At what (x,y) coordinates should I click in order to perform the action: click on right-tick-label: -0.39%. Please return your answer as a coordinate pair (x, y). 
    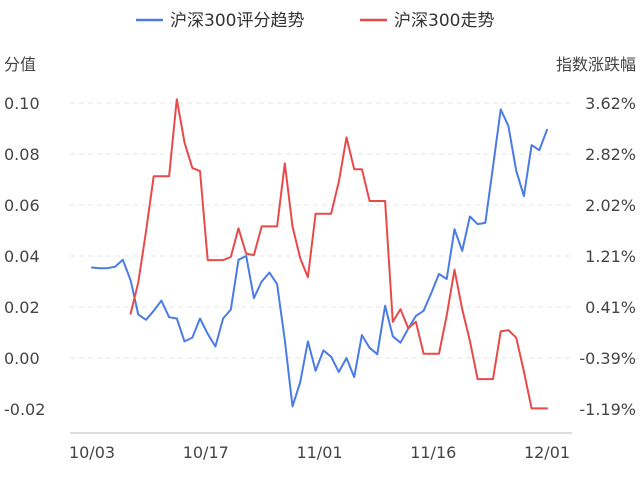
    Looking at the image, I should click on (607, 358).